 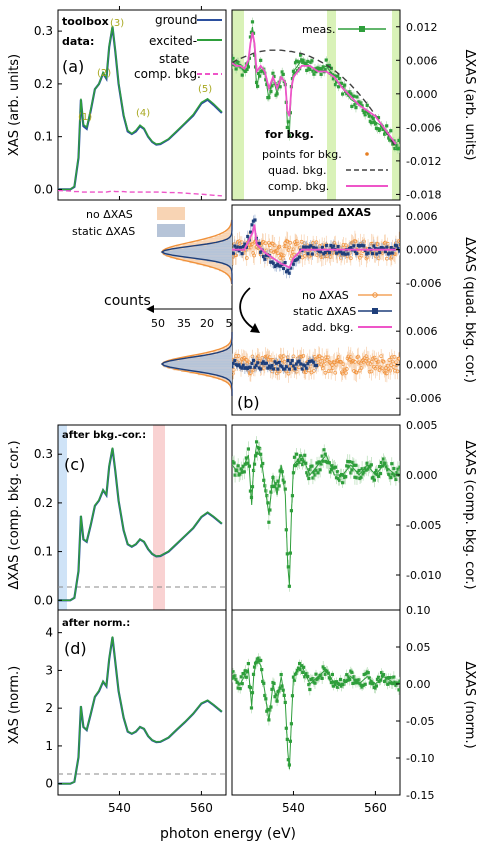 I want to click on hist-legend-no-swatch, so click(x=171, y=213).